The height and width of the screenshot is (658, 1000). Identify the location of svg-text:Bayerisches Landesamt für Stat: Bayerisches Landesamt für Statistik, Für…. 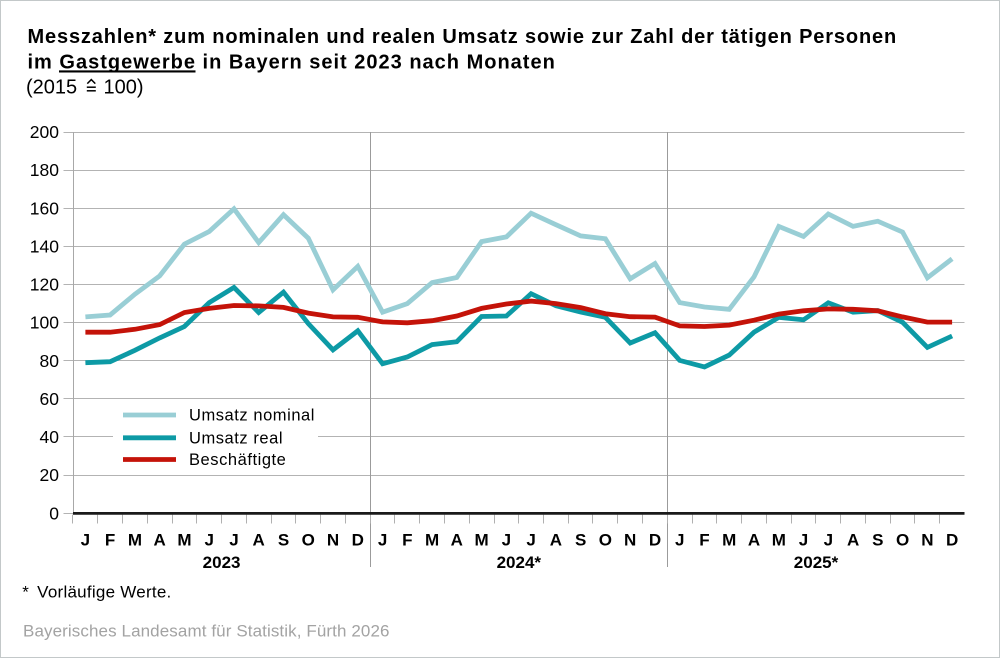
(206, 631).